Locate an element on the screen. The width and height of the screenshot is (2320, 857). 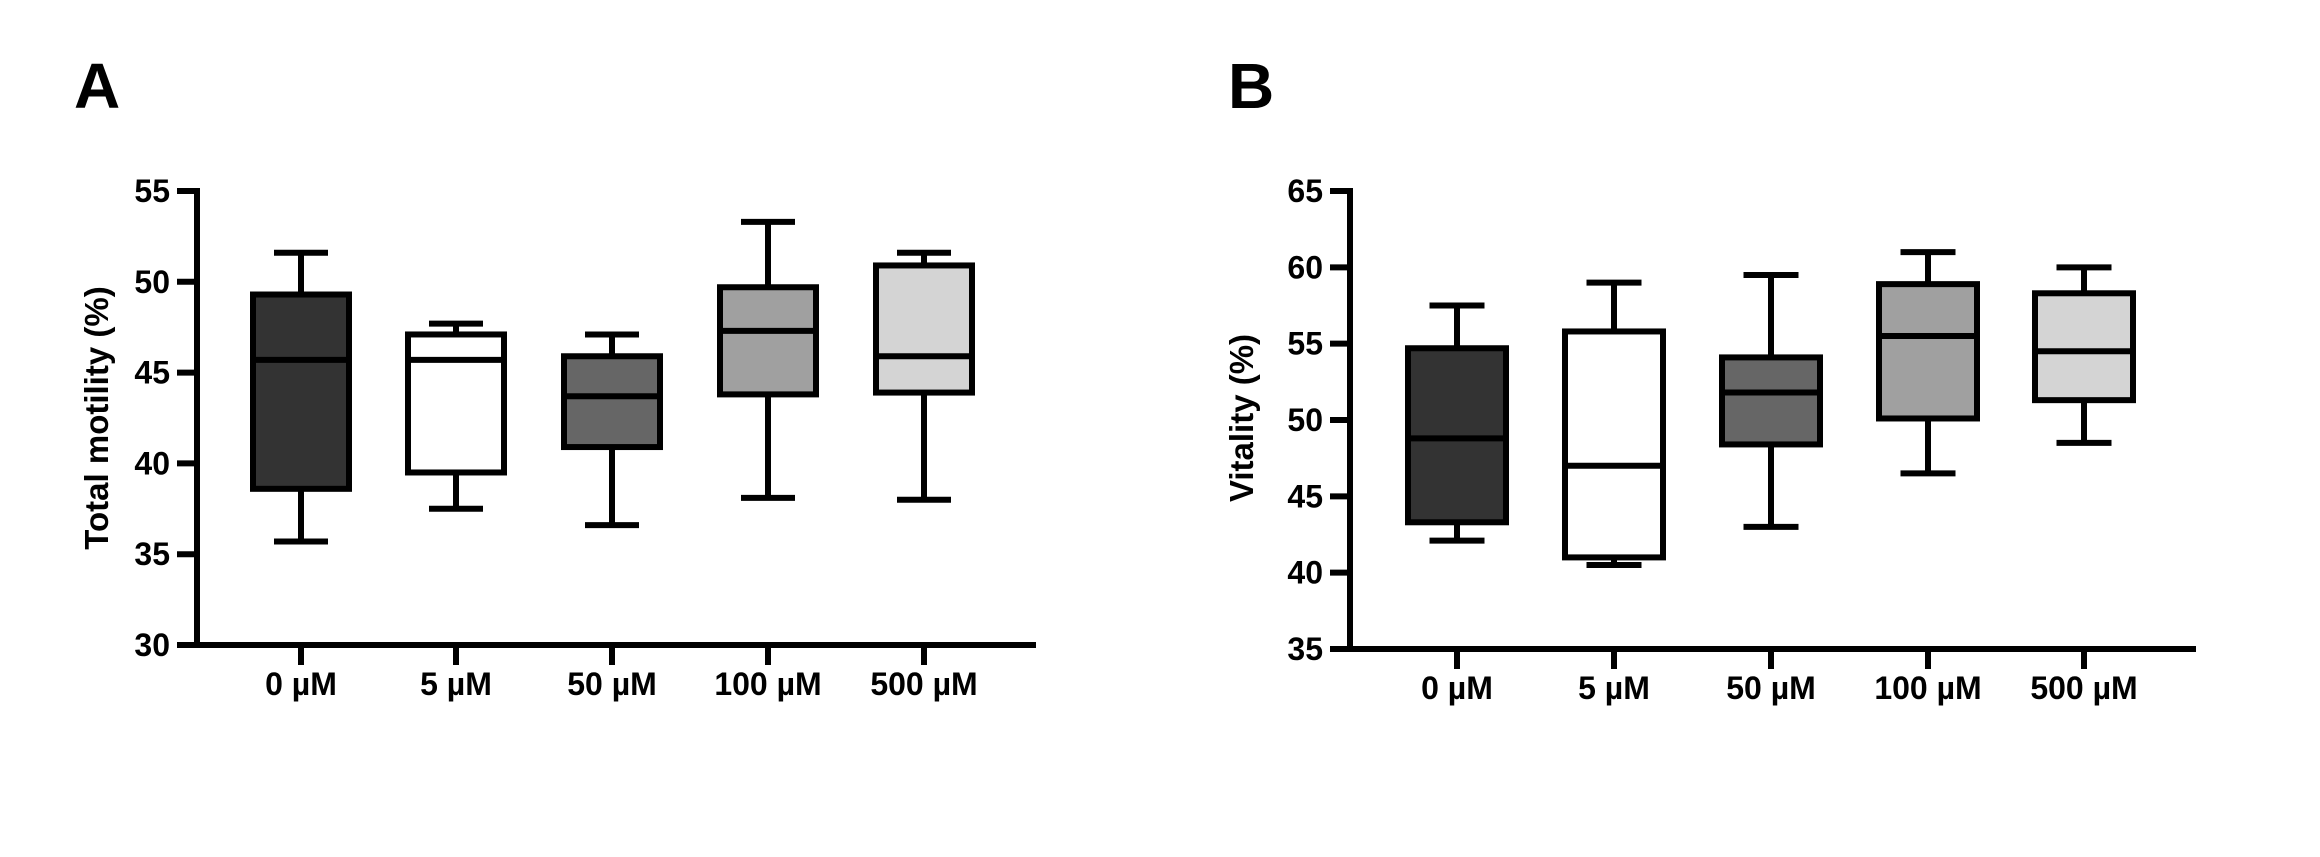
panel-b-y-tick-label: 45 is located at coordinates (1305, 496).